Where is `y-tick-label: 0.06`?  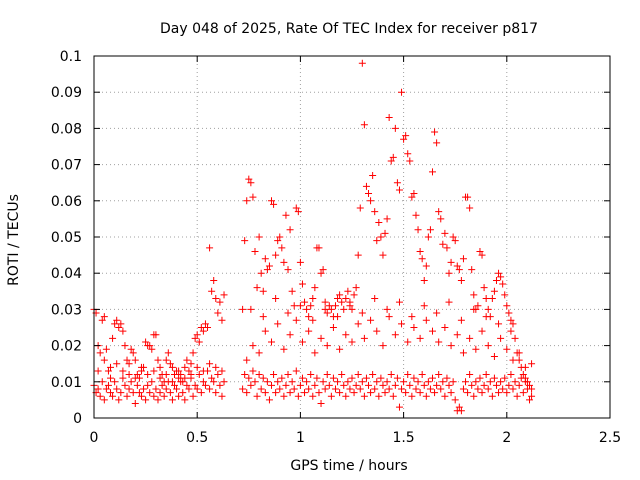
y-tick-label: 0.06 is located at coordinates (66, 202).